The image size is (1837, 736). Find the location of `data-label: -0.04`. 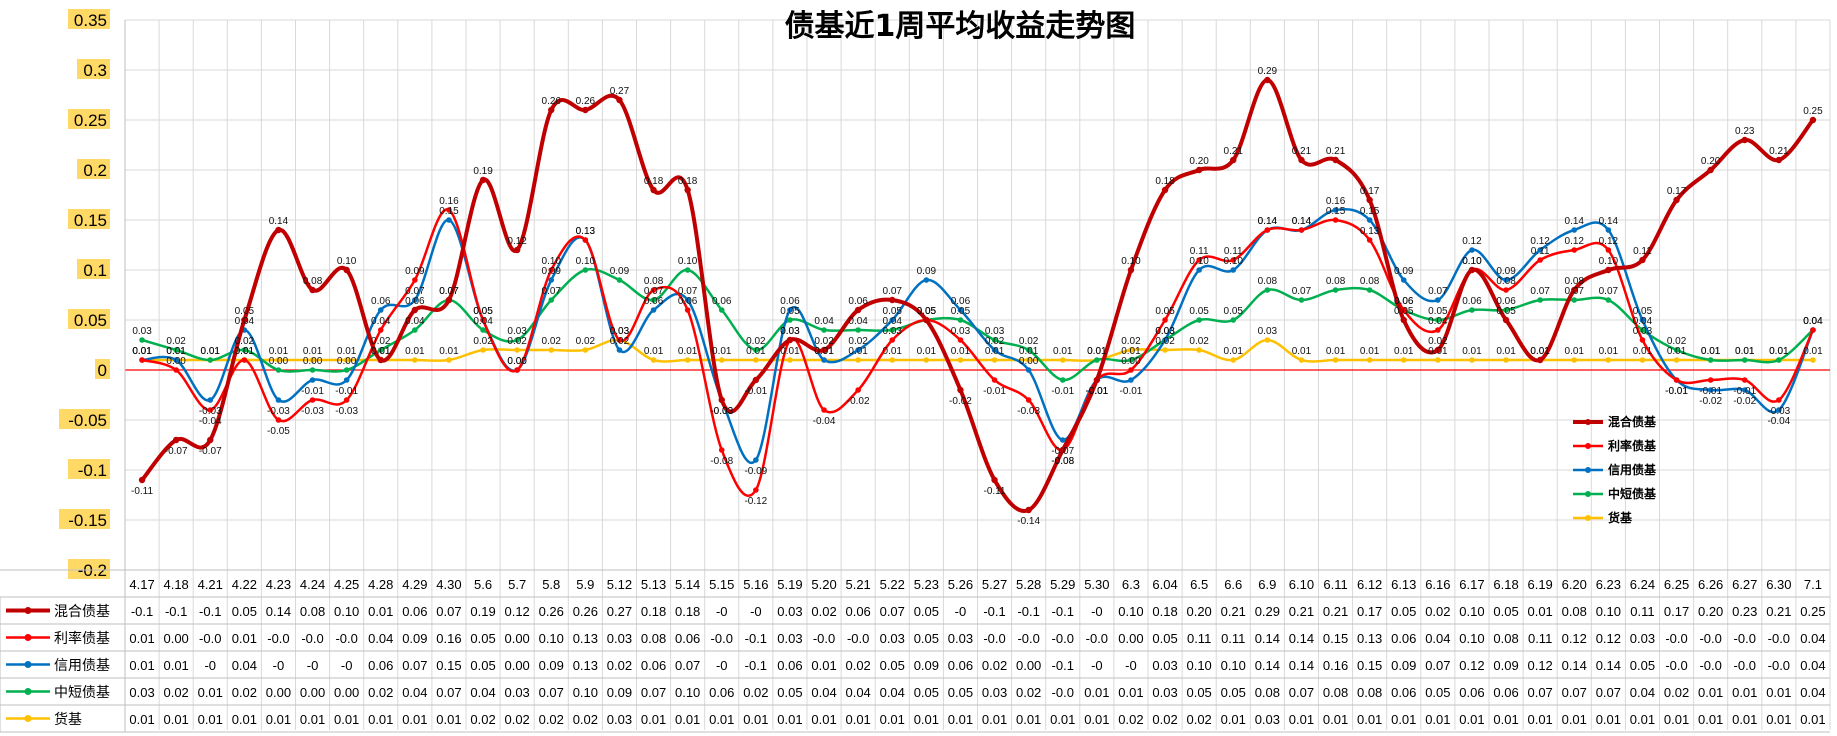

data-label: -0.04 is located at coordinates (824, 421).